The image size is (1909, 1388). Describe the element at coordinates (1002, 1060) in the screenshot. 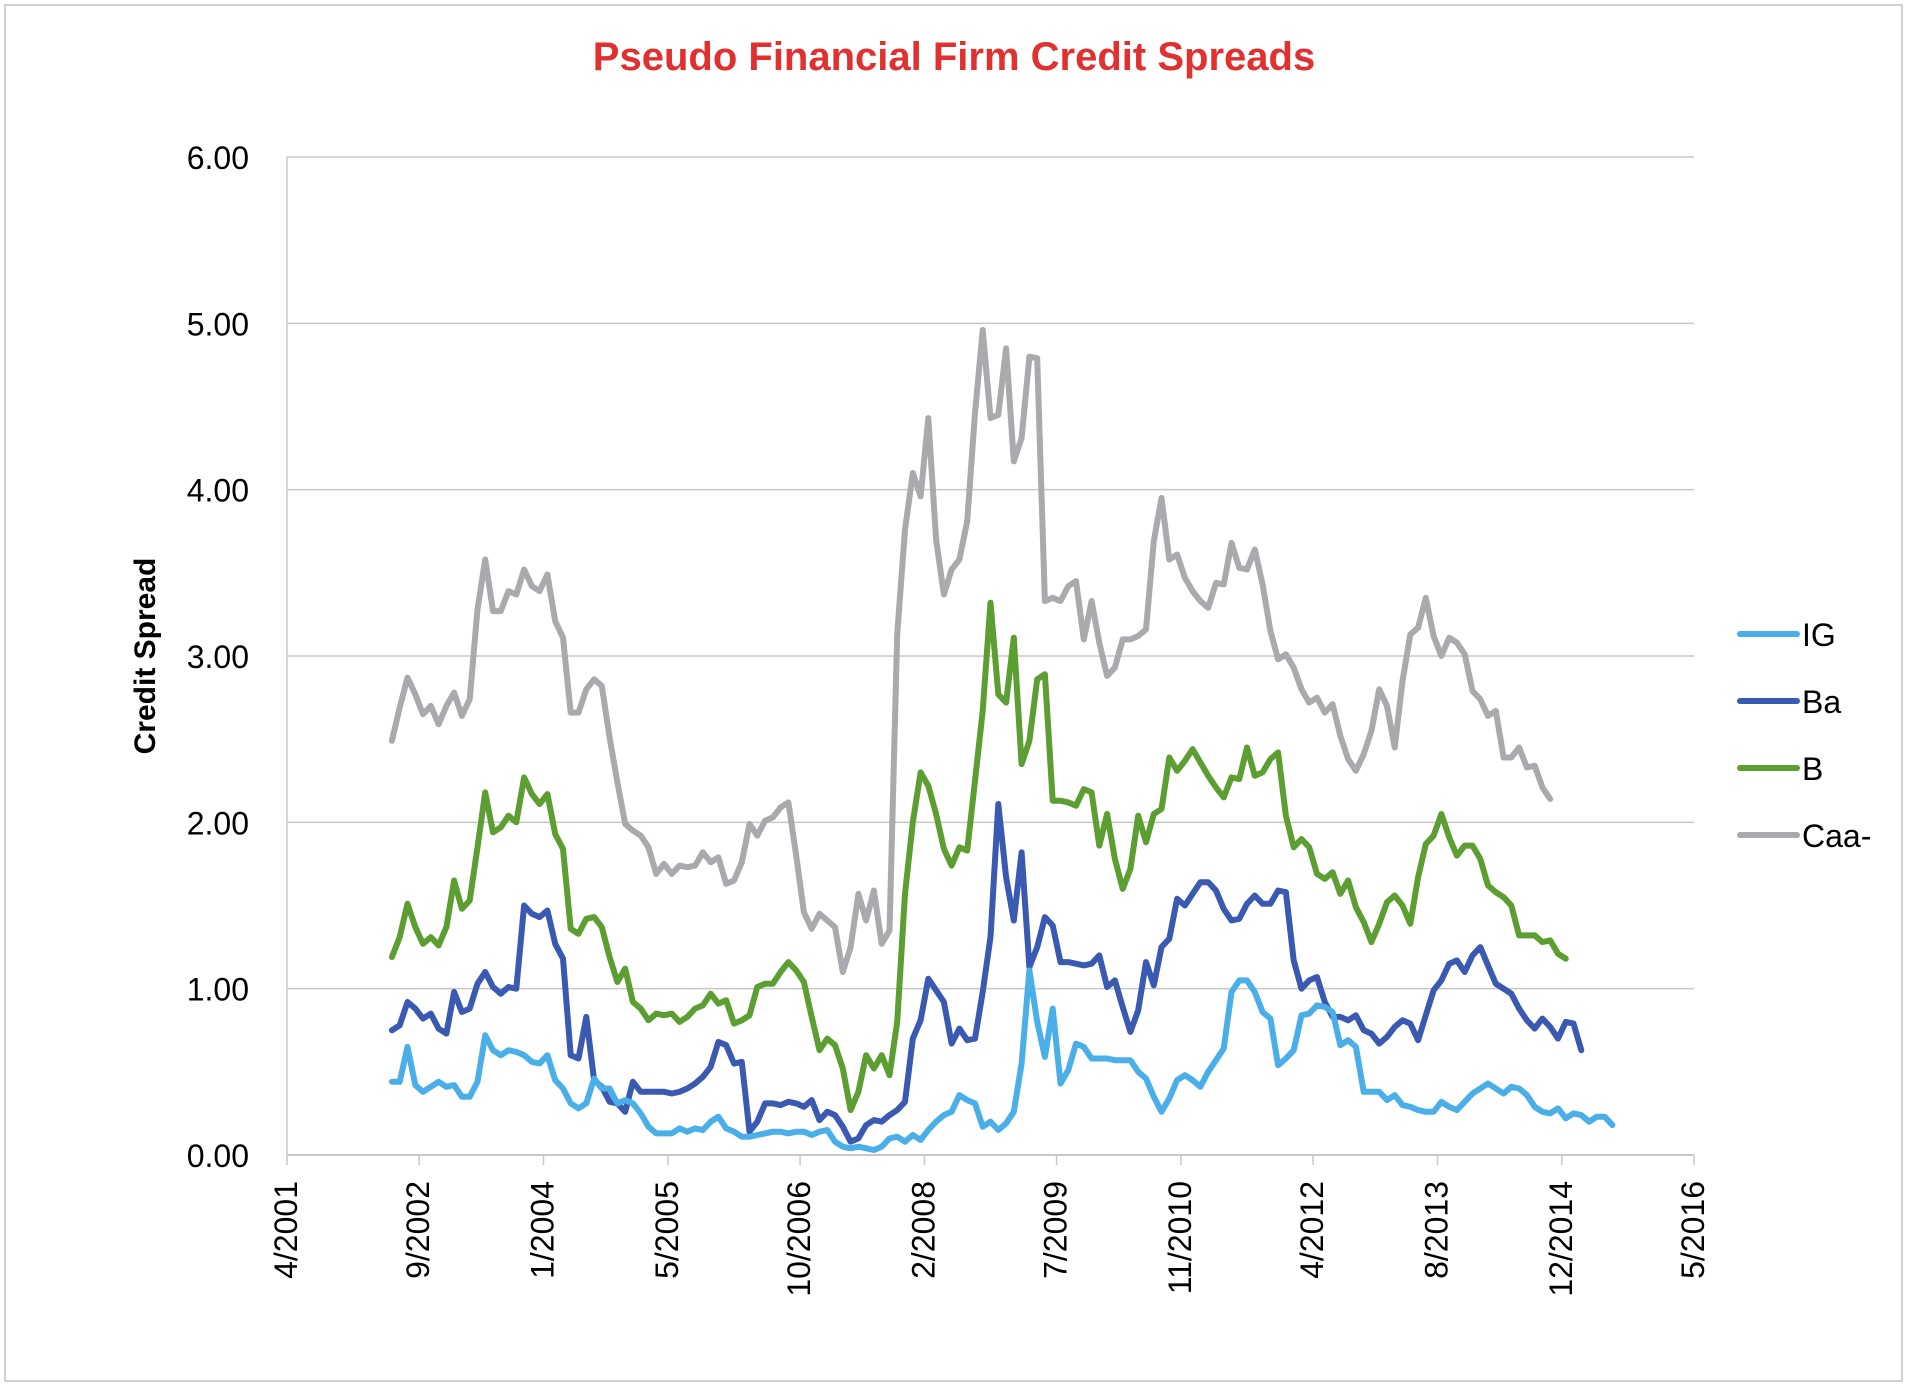

I see `series-line-ig` at that location.